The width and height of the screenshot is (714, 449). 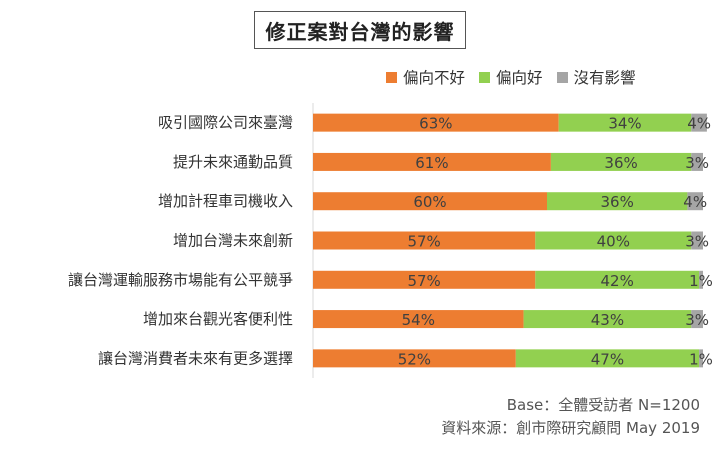 What do you see at coordinates (180, 280) in the screenshot?
I see `category-label: 讓台灣運輸服務市場能有公平競爭` at bounding box center [180, 280].